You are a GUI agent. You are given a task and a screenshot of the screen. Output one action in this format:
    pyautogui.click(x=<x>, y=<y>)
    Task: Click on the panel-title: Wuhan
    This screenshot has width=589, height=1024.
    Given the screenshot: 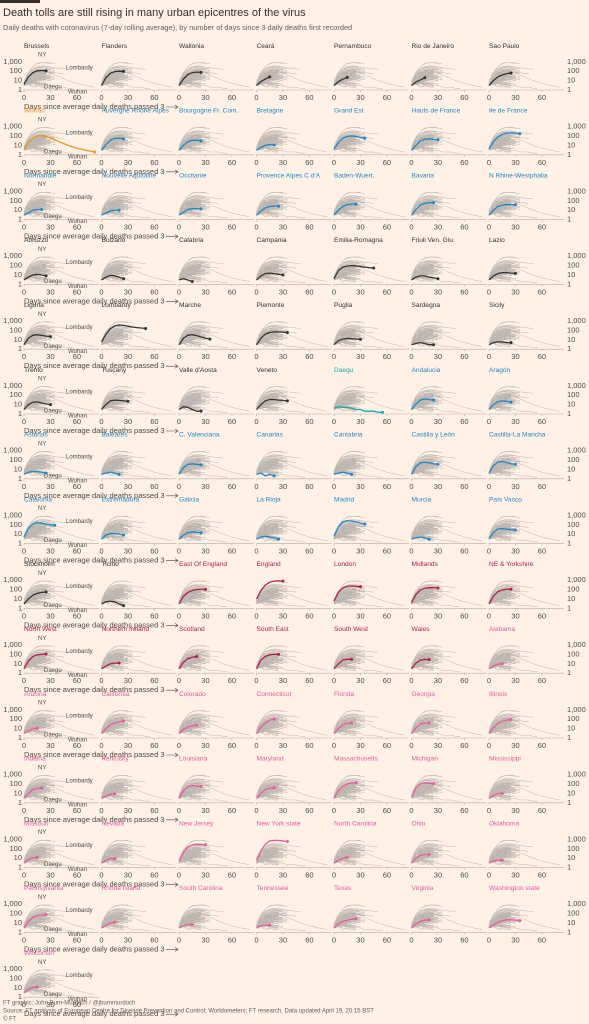 What is the action you would take?
    pyautogui.click(x=34, y=111)
    